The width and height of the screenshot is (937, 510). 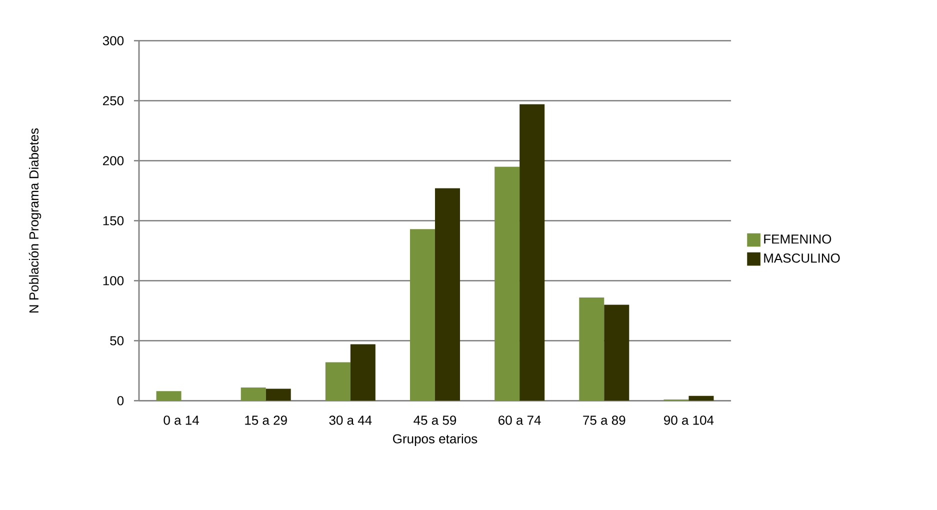 What do you see at coordinates (266, 420) in the screenshot?
I see `x-tick-label: 15 a 29` at bounding box center [266, 420].